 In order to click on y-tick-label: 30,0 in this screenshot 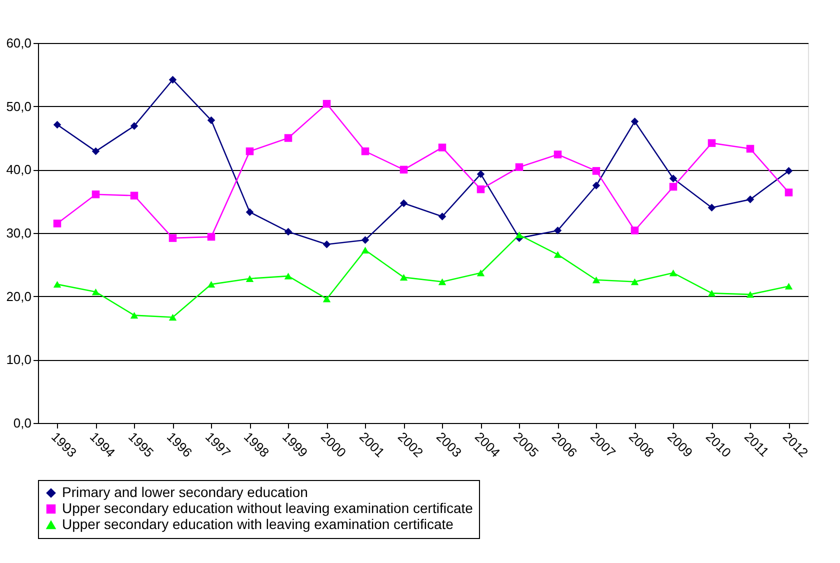, I will do `click(19, 233)`.